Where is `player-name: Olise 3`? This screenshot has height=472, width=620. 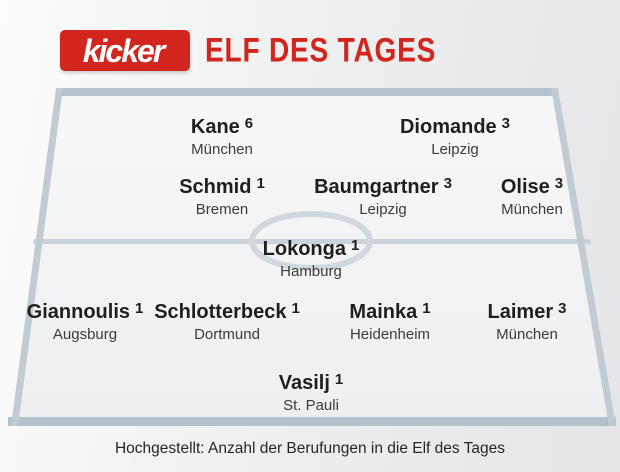
player-name: Olise 3 is located at coordinates (526, 187).